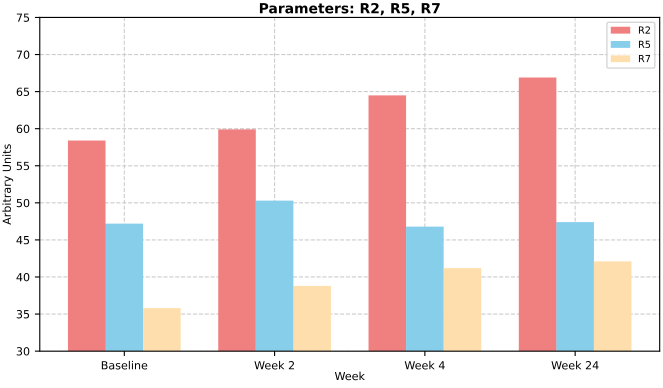 This screenshot has height=388, width=663. What do you see at coordinates (23, 203) in the screenshot?
I see `y-tick-label: 50` at bounding box center [23, 203].